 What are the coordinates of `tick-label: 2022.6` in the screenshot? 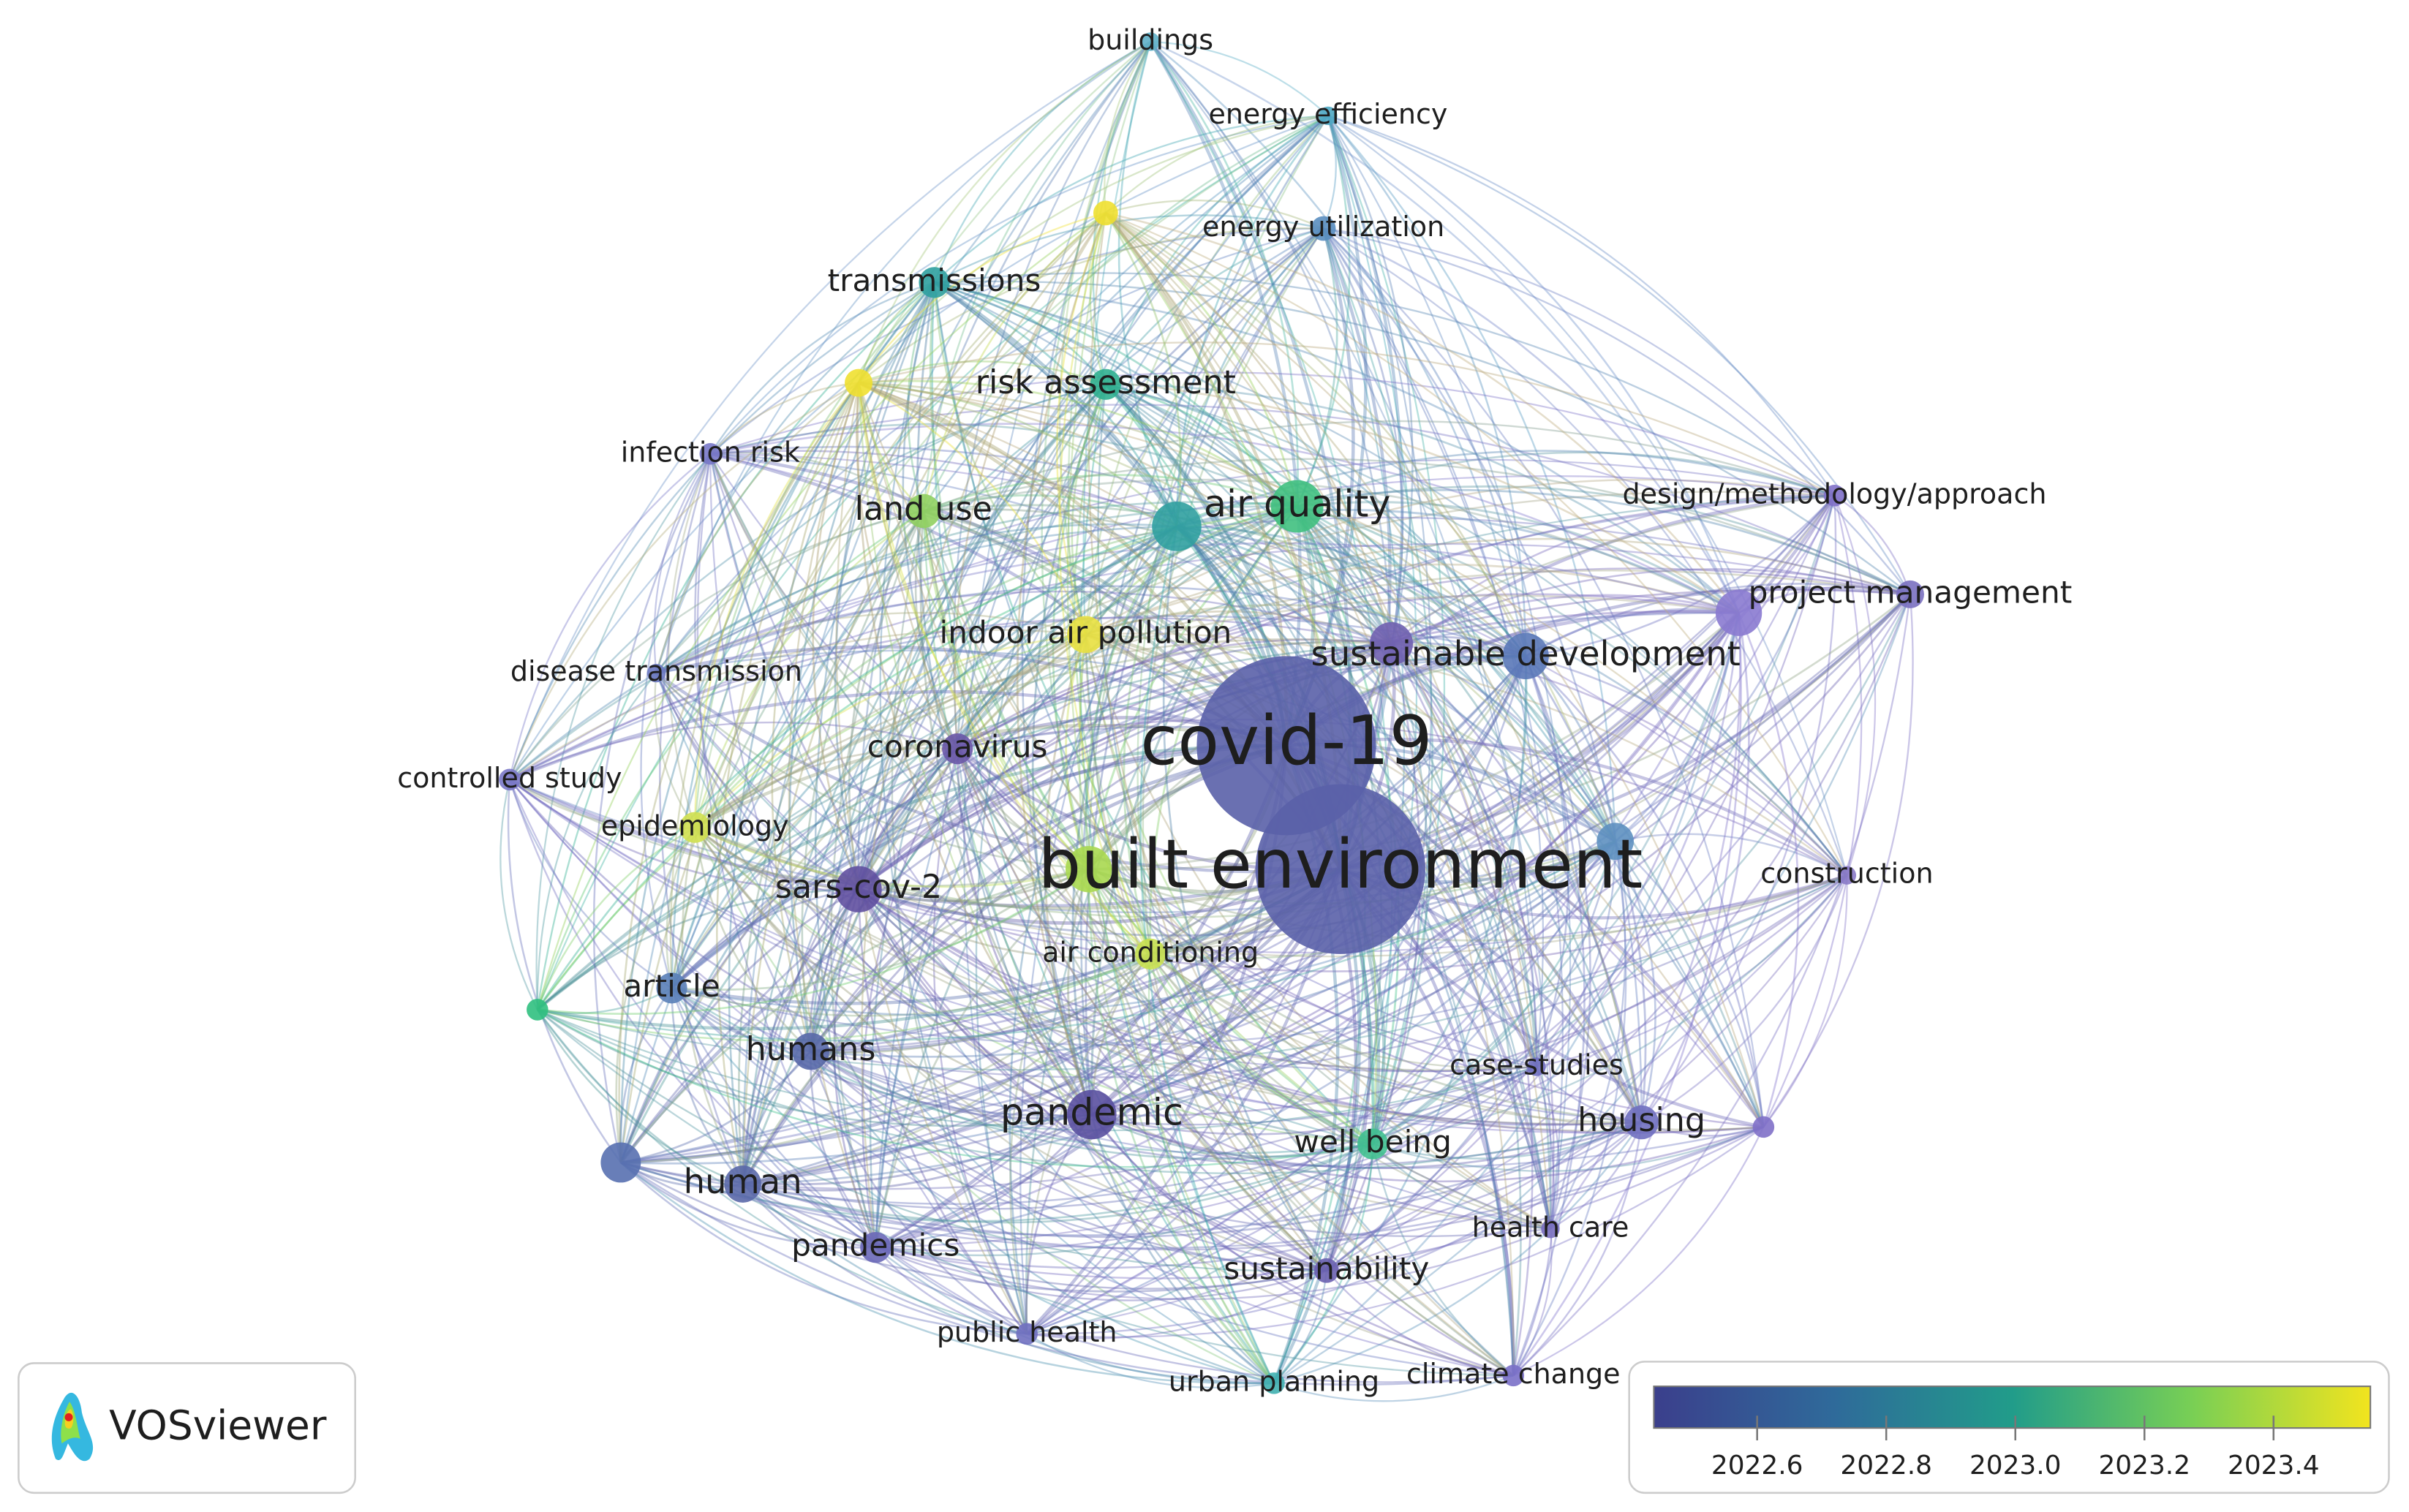 It's located at (1757, 1466).